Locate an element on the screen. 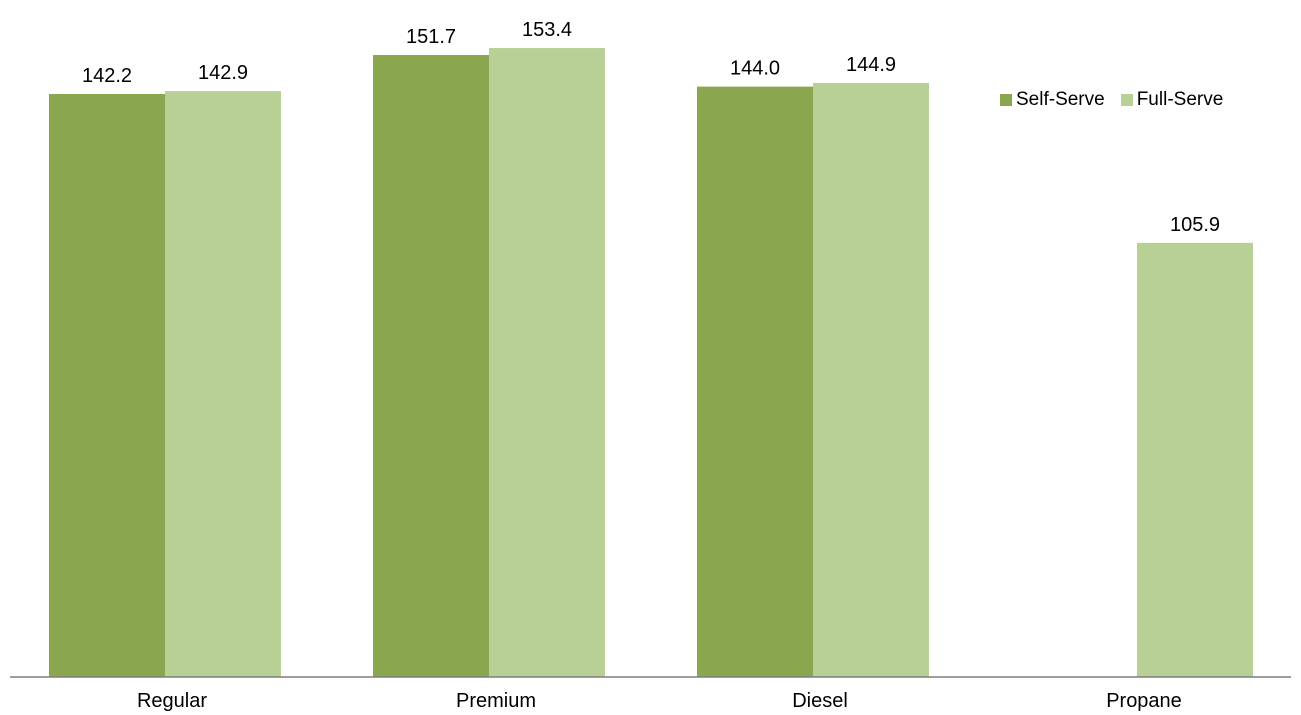 Image resolution: width=1301 pixels, height=715 pixels. data-label-regular-full-serve: 142.9 is located at coordinates (223, 73).